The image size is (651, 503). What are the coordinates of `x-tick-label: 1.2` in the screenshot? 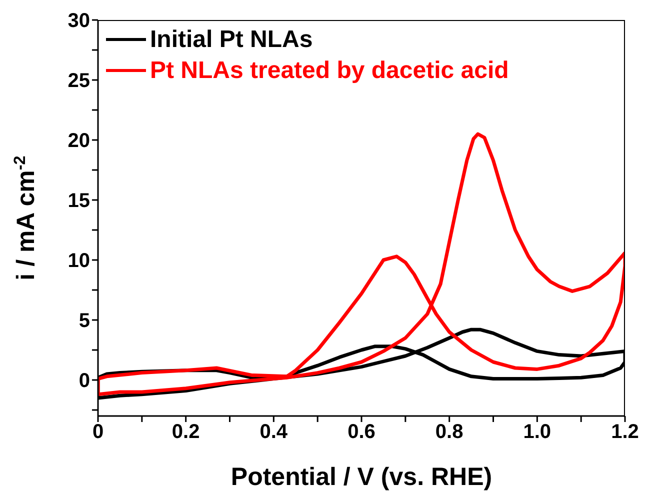 It's located at (625, 432).